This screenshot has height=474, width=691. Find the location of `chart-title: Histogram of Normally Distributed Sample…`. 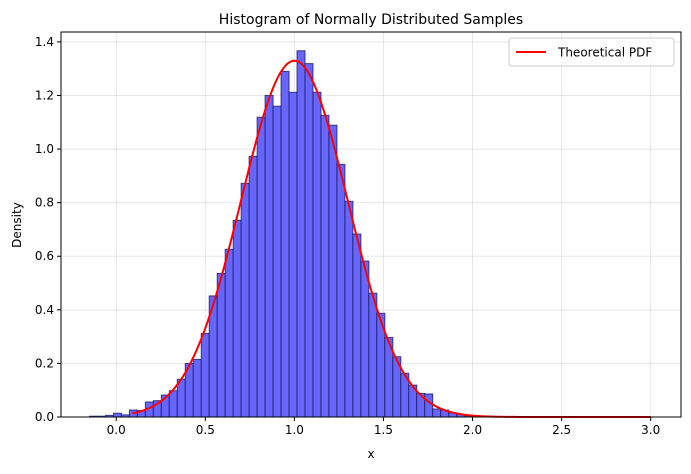

chart-title: Histogram of Normally Distributed Sample… is located at coordinates (371, 20).